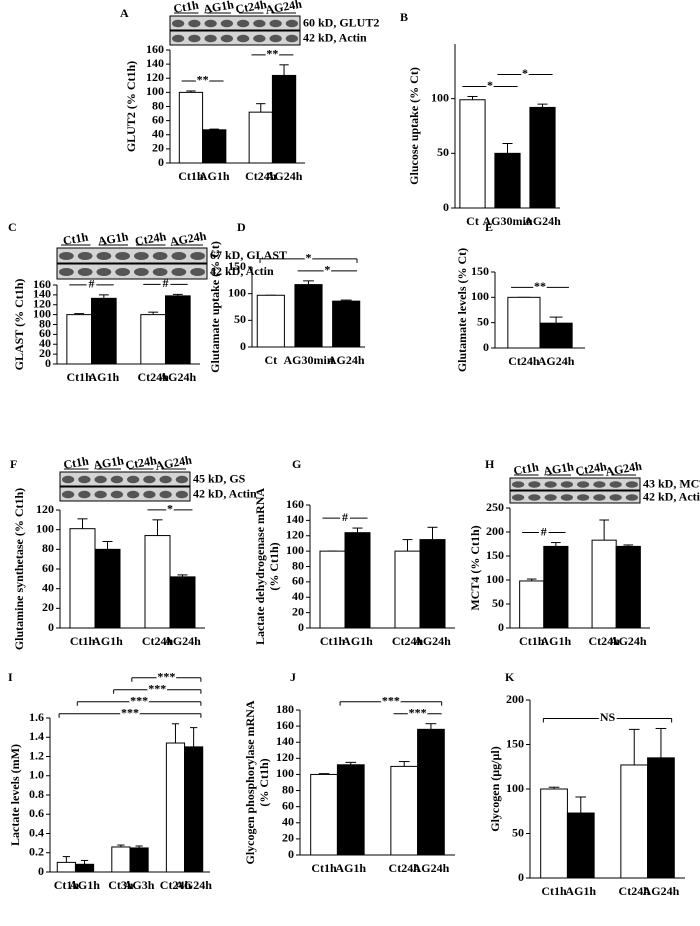 This screenshot has width=700, height=926. What do you see at coordinates (345, 517) in the screenshot?
I see `significance-label: #` at bounding box center [345, 517].